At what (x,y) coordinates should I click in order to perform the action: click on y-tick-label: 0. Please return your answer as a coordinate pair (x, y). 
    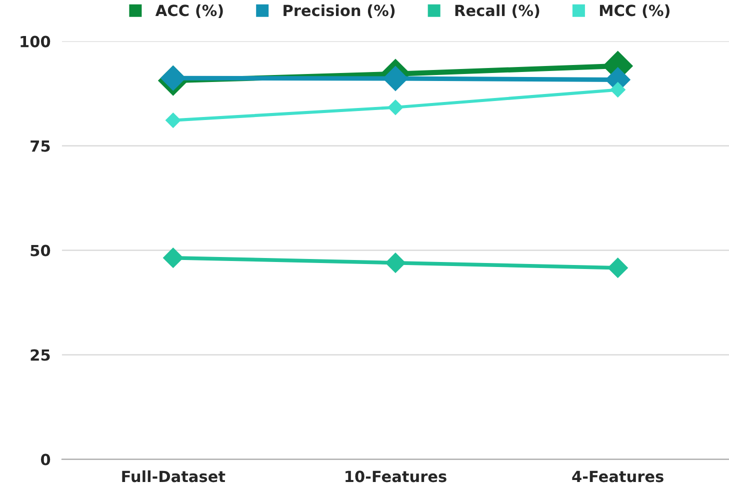
    Looking at the image, I should click on (45, 460).